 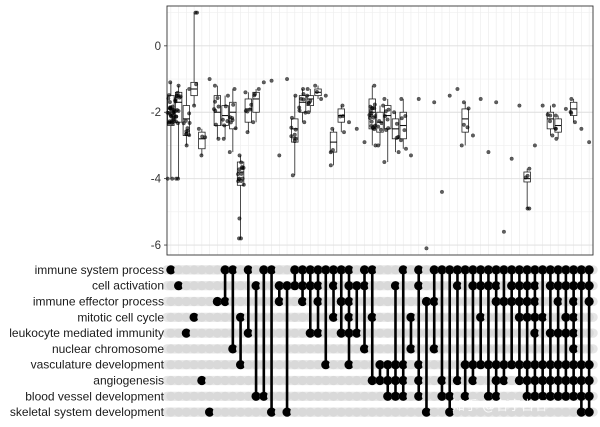 What do you see at coordinates (256, 102) in the screenshot?
I see `box-iqr` at bounding box center [256, 102].